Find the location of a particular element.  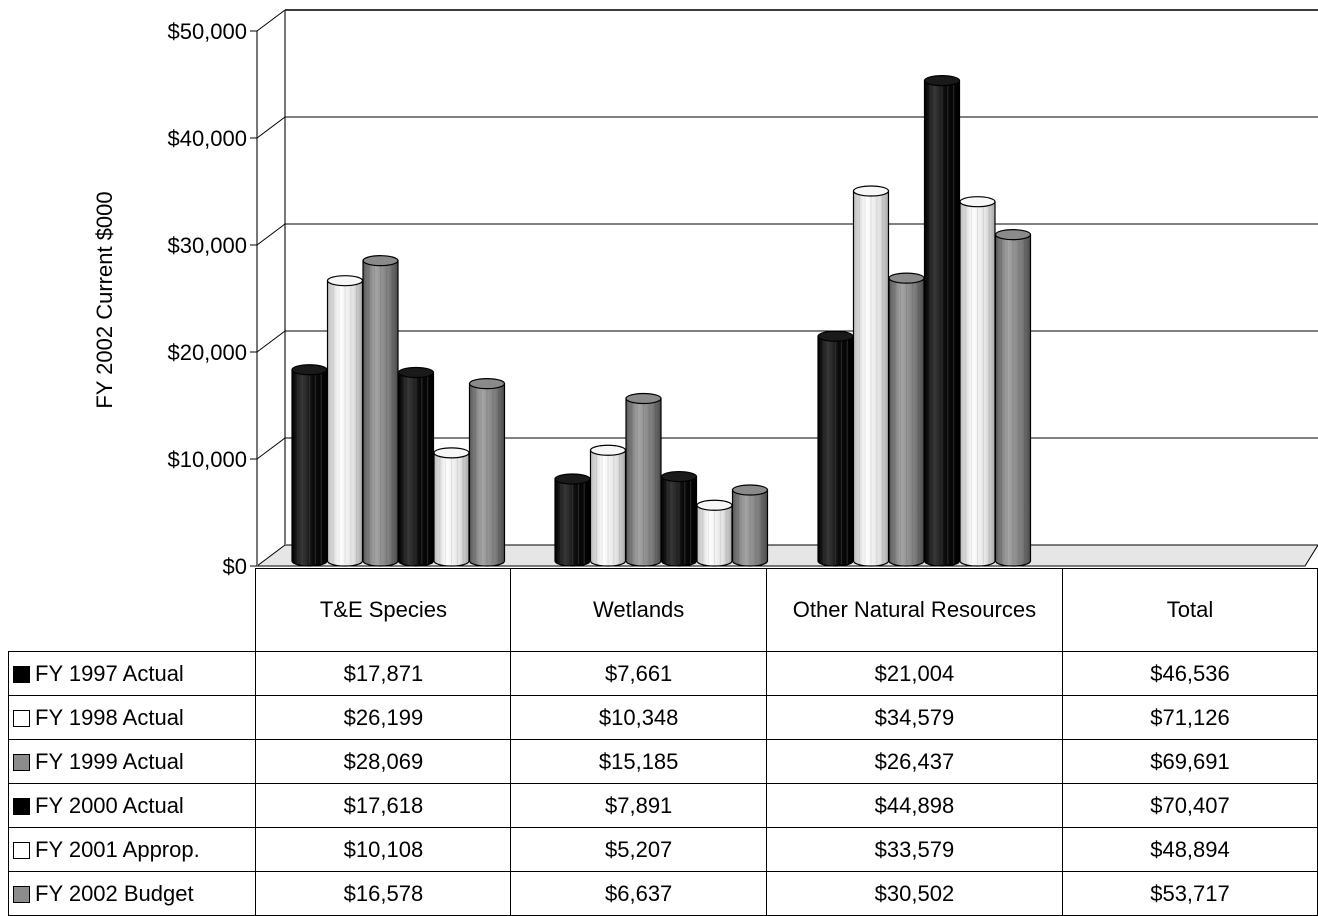

table-cell-value: $28,069 is located at coordinates (383, 761).